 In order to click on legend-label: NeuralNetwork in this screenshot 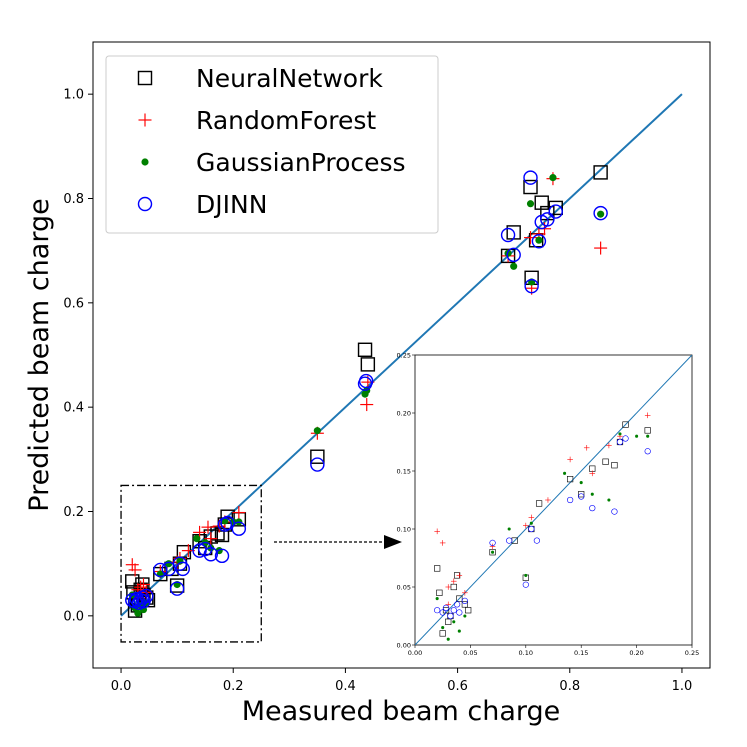, I will do `click(289, 78)`.